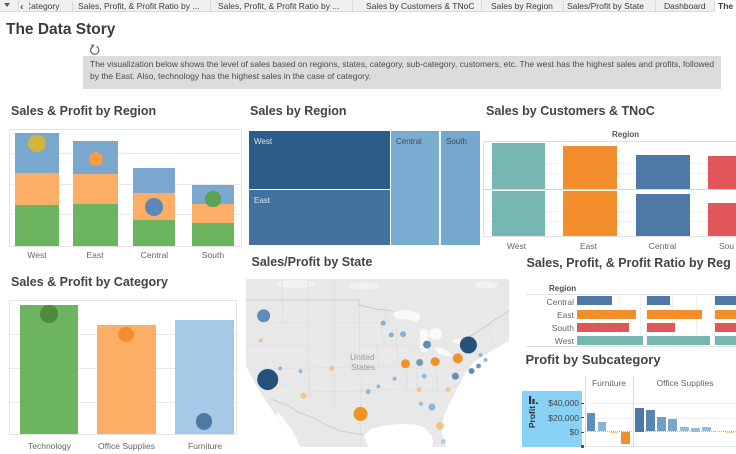  I want to click on svg-text: States, so click(363, 367).